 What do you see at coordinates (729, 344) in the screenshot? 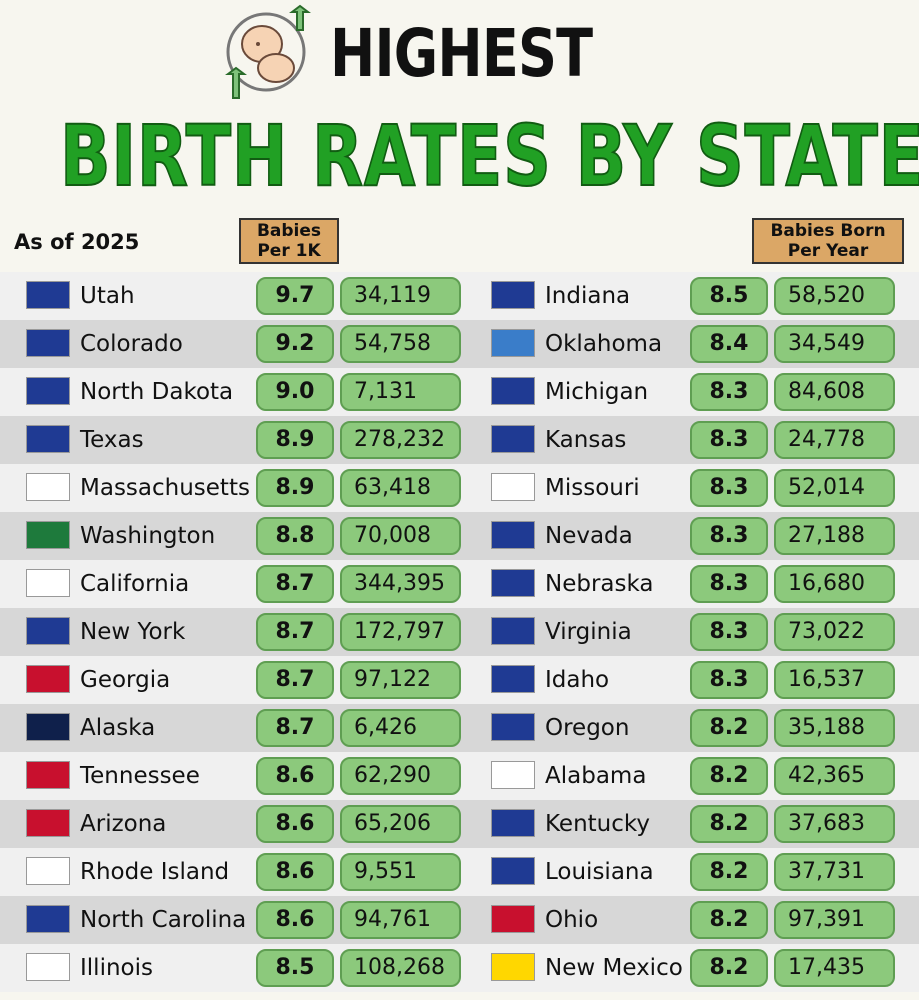
I see `birth-rate-value: 8.4` at bounding box center [729, 344].